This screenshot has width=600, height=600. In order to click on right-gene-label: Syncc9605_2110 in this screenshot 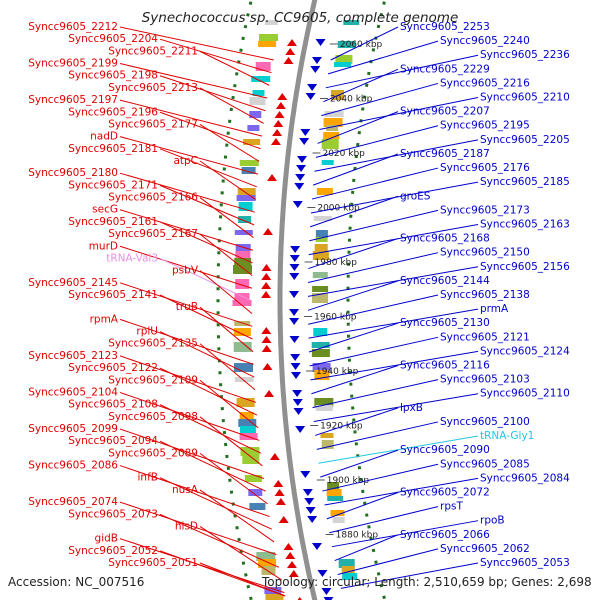, I will do `click(525, 394)`.